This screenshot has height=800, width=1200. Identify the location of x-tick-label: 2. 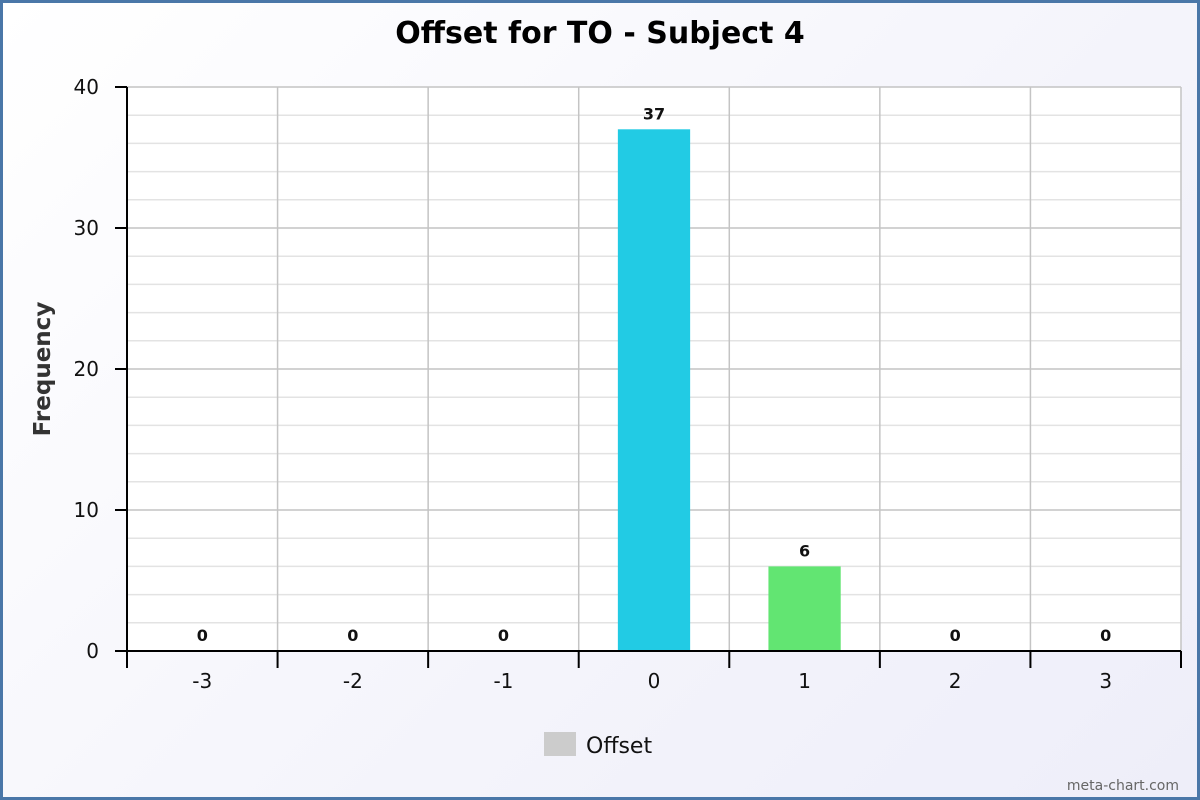
(955, 681).